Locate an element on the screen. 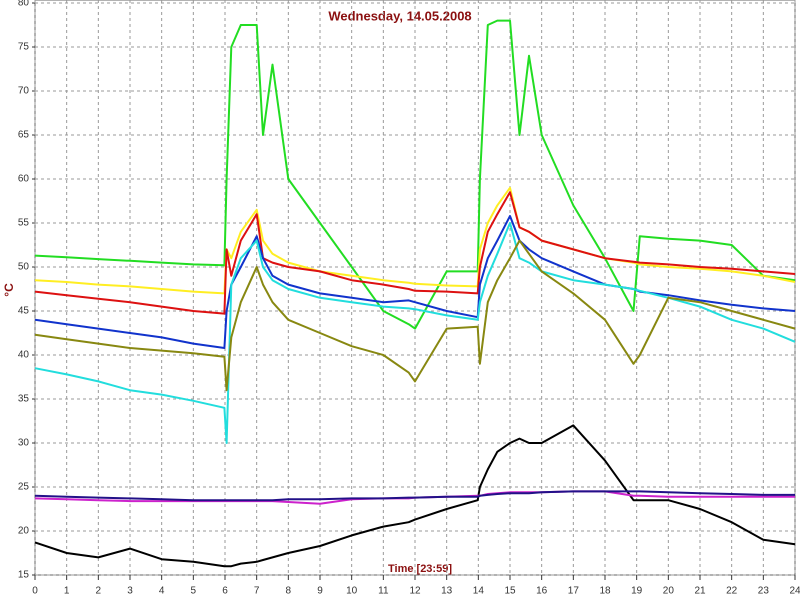 This screenshot has width=800, height=600. x-tick-label: 8 is located at coordinates (289, 591).